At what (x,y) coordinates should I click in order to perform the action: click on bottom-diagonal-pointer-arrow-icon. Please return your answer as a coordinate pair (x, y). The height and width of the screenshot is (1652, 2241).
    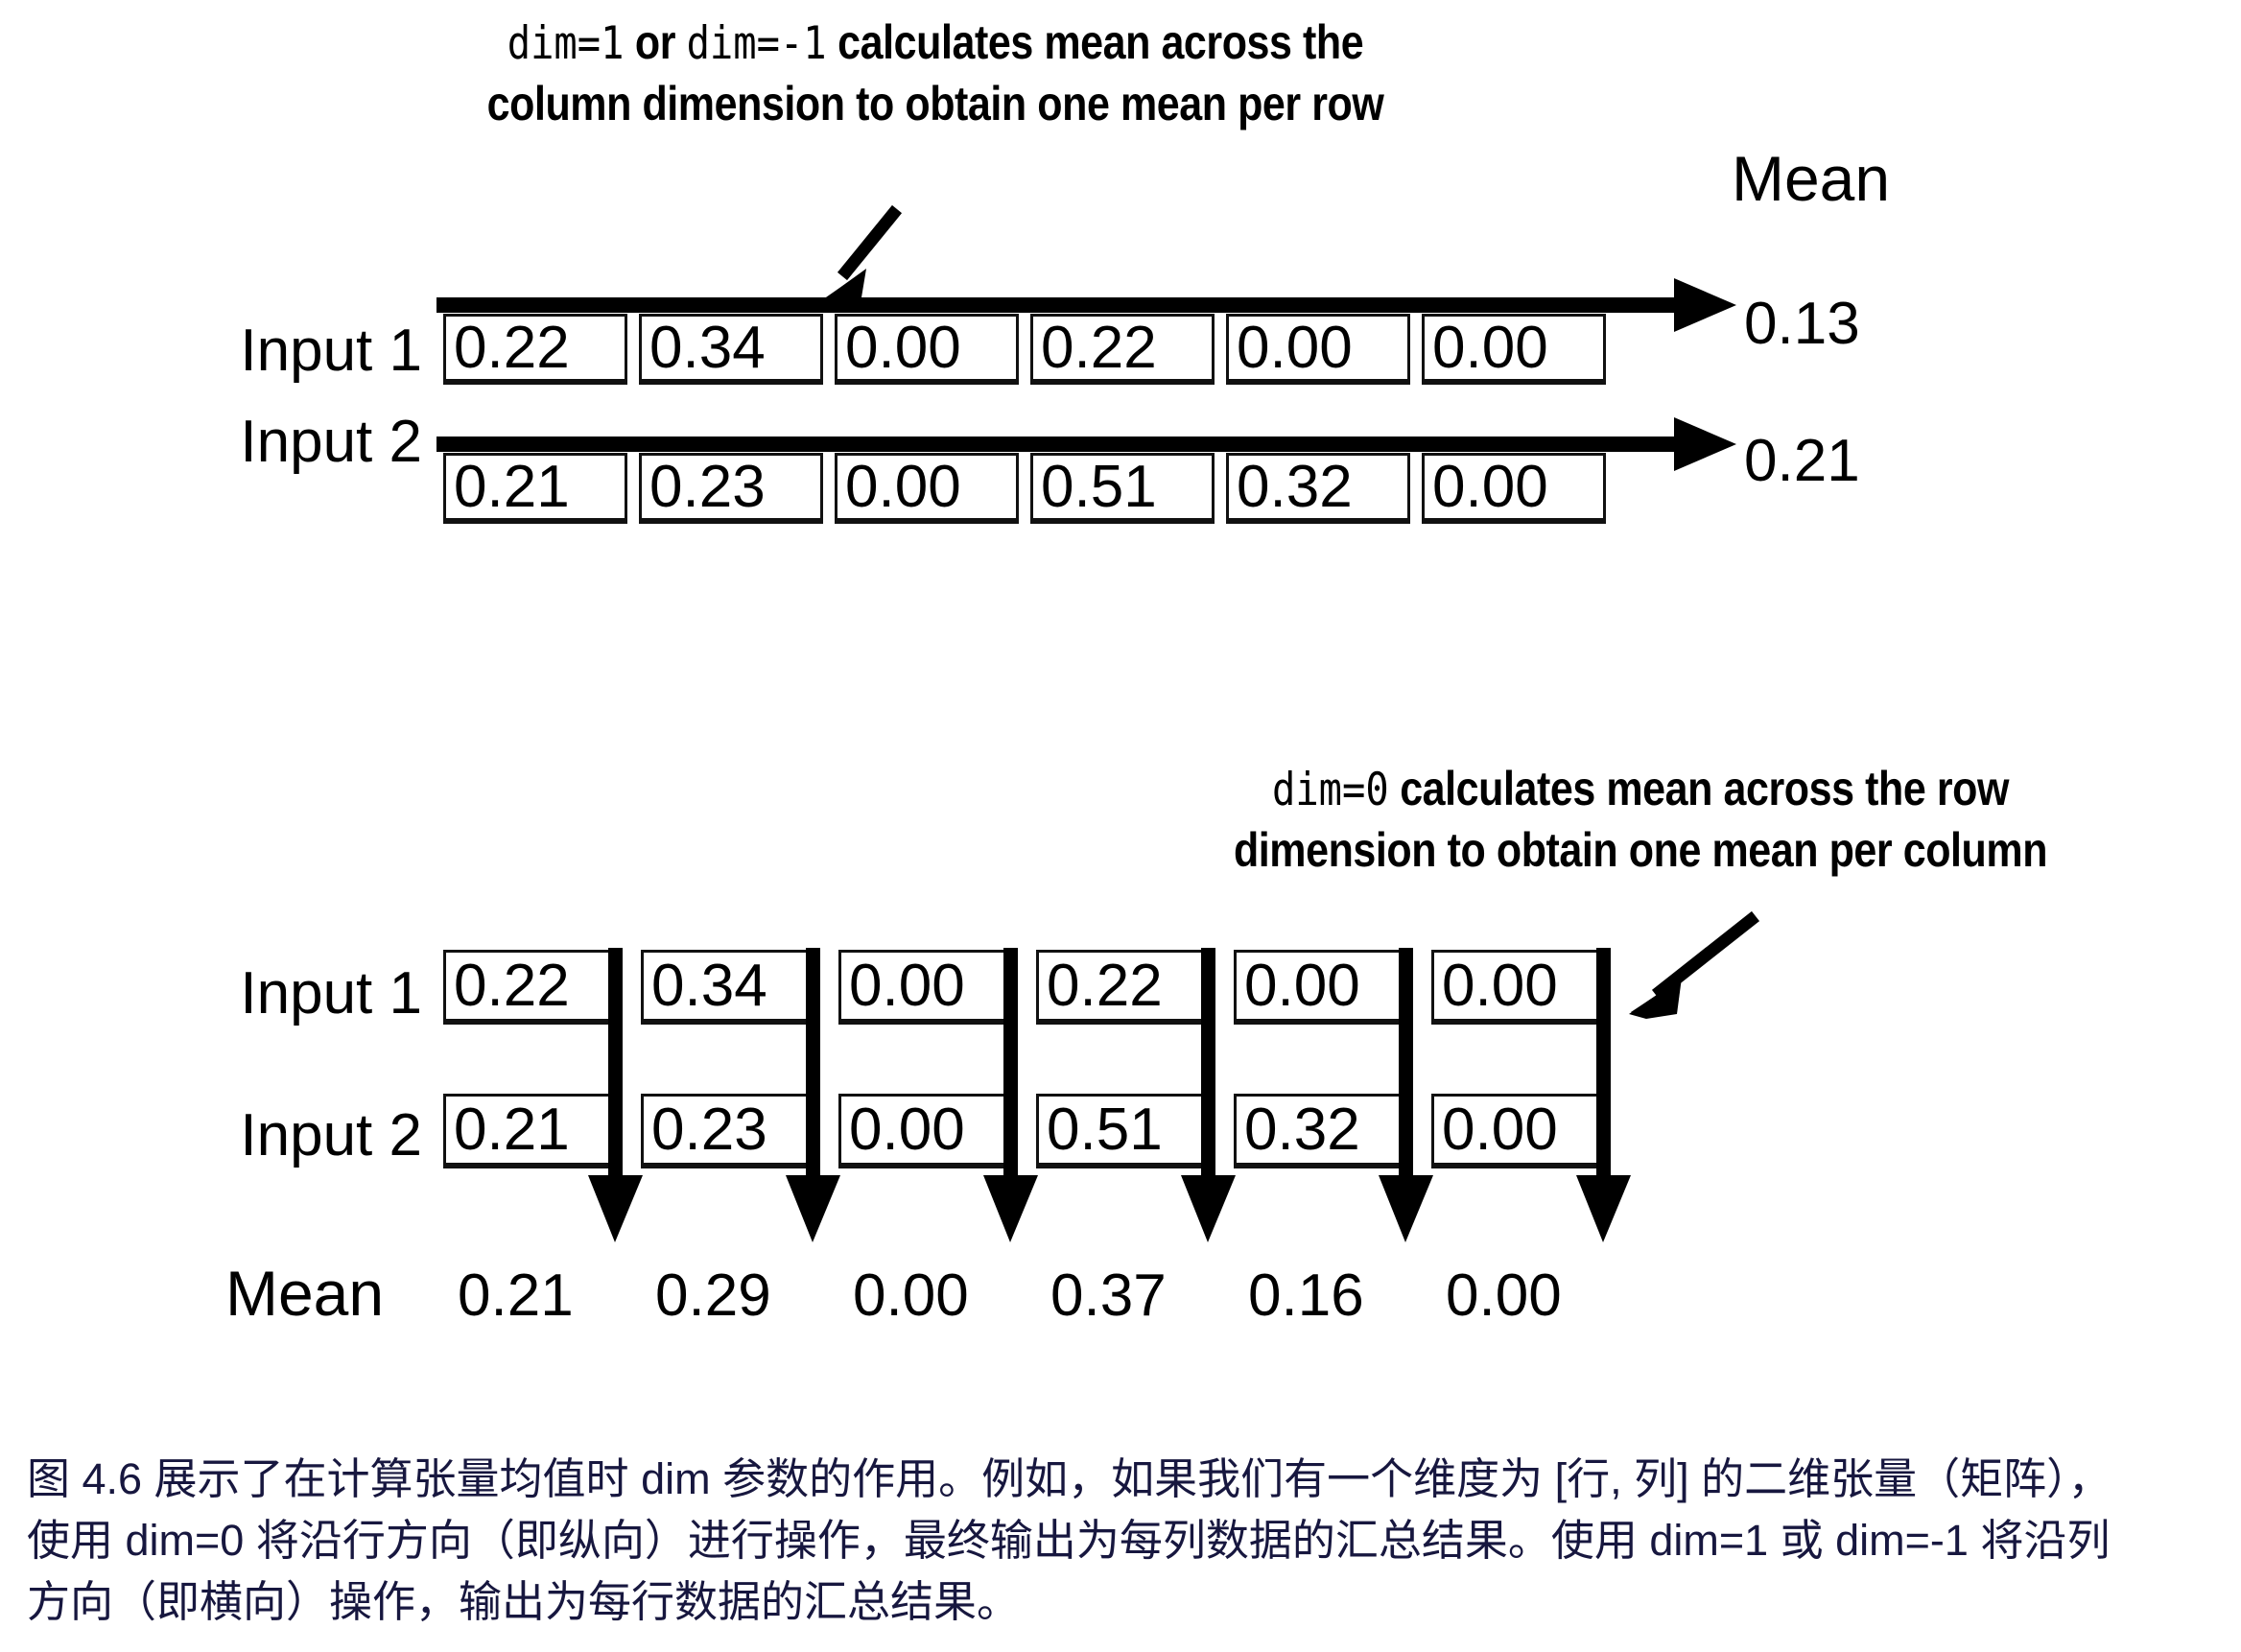
    Looking at the image, I should click on (1694, 965).